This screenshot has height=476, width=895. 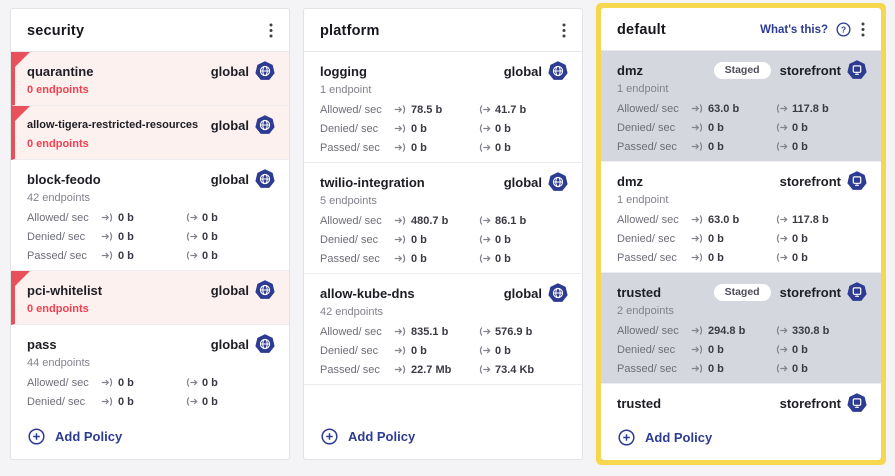 What do you see at coordinates (58, 363) in the screenshot?
I see `endpoints-count: 44 endpoints` at bounding box center [58, 363].